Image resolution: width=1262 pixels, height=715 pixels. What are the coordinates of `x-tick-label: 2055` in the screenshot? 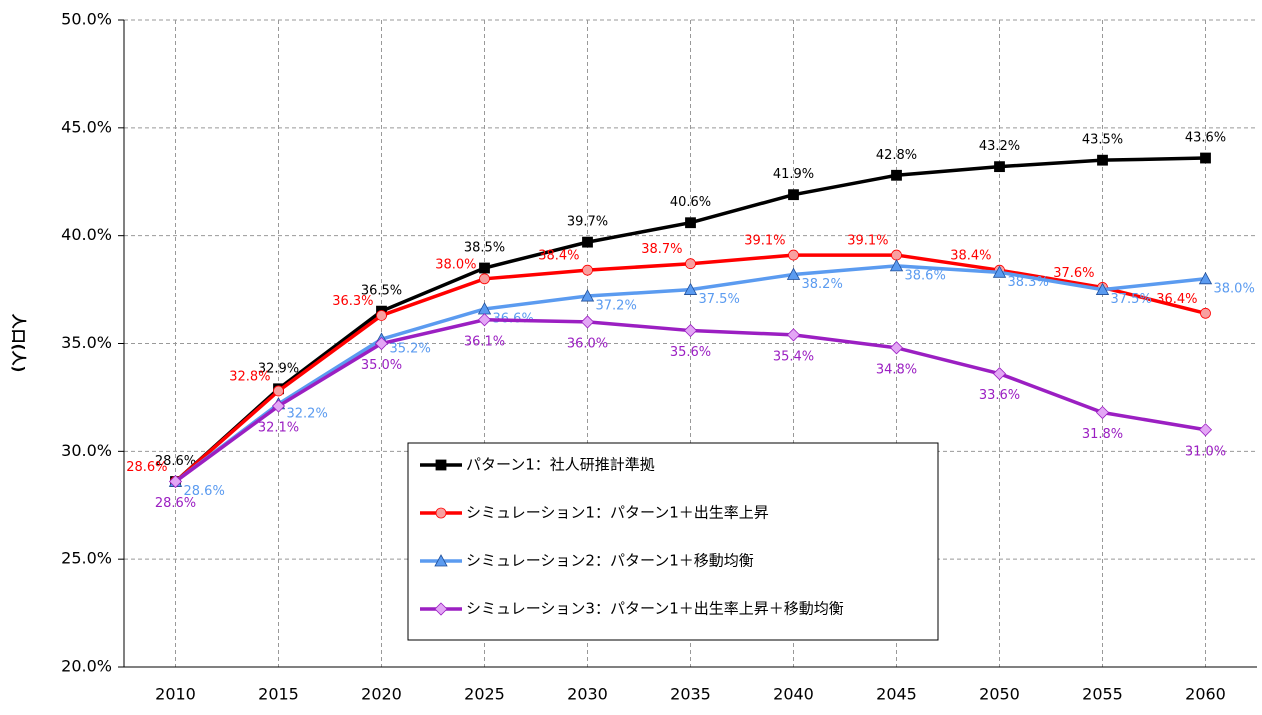 It's located at (1102, 694).